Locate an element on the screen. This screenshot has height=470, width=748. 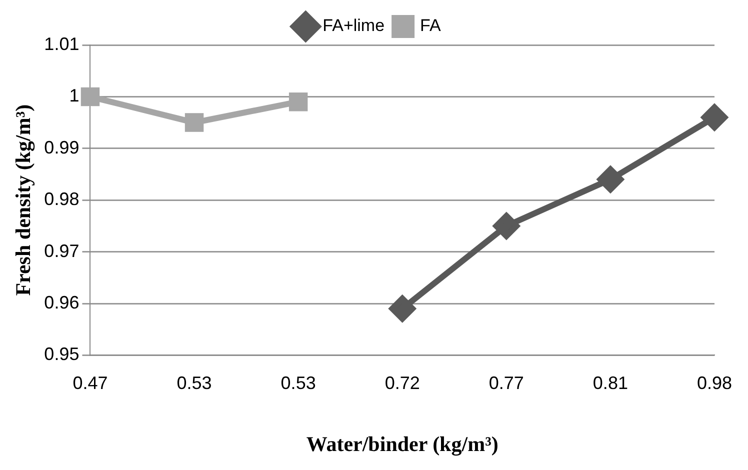
y-tick-label: 0.98 is located at coordinates (62, 199).